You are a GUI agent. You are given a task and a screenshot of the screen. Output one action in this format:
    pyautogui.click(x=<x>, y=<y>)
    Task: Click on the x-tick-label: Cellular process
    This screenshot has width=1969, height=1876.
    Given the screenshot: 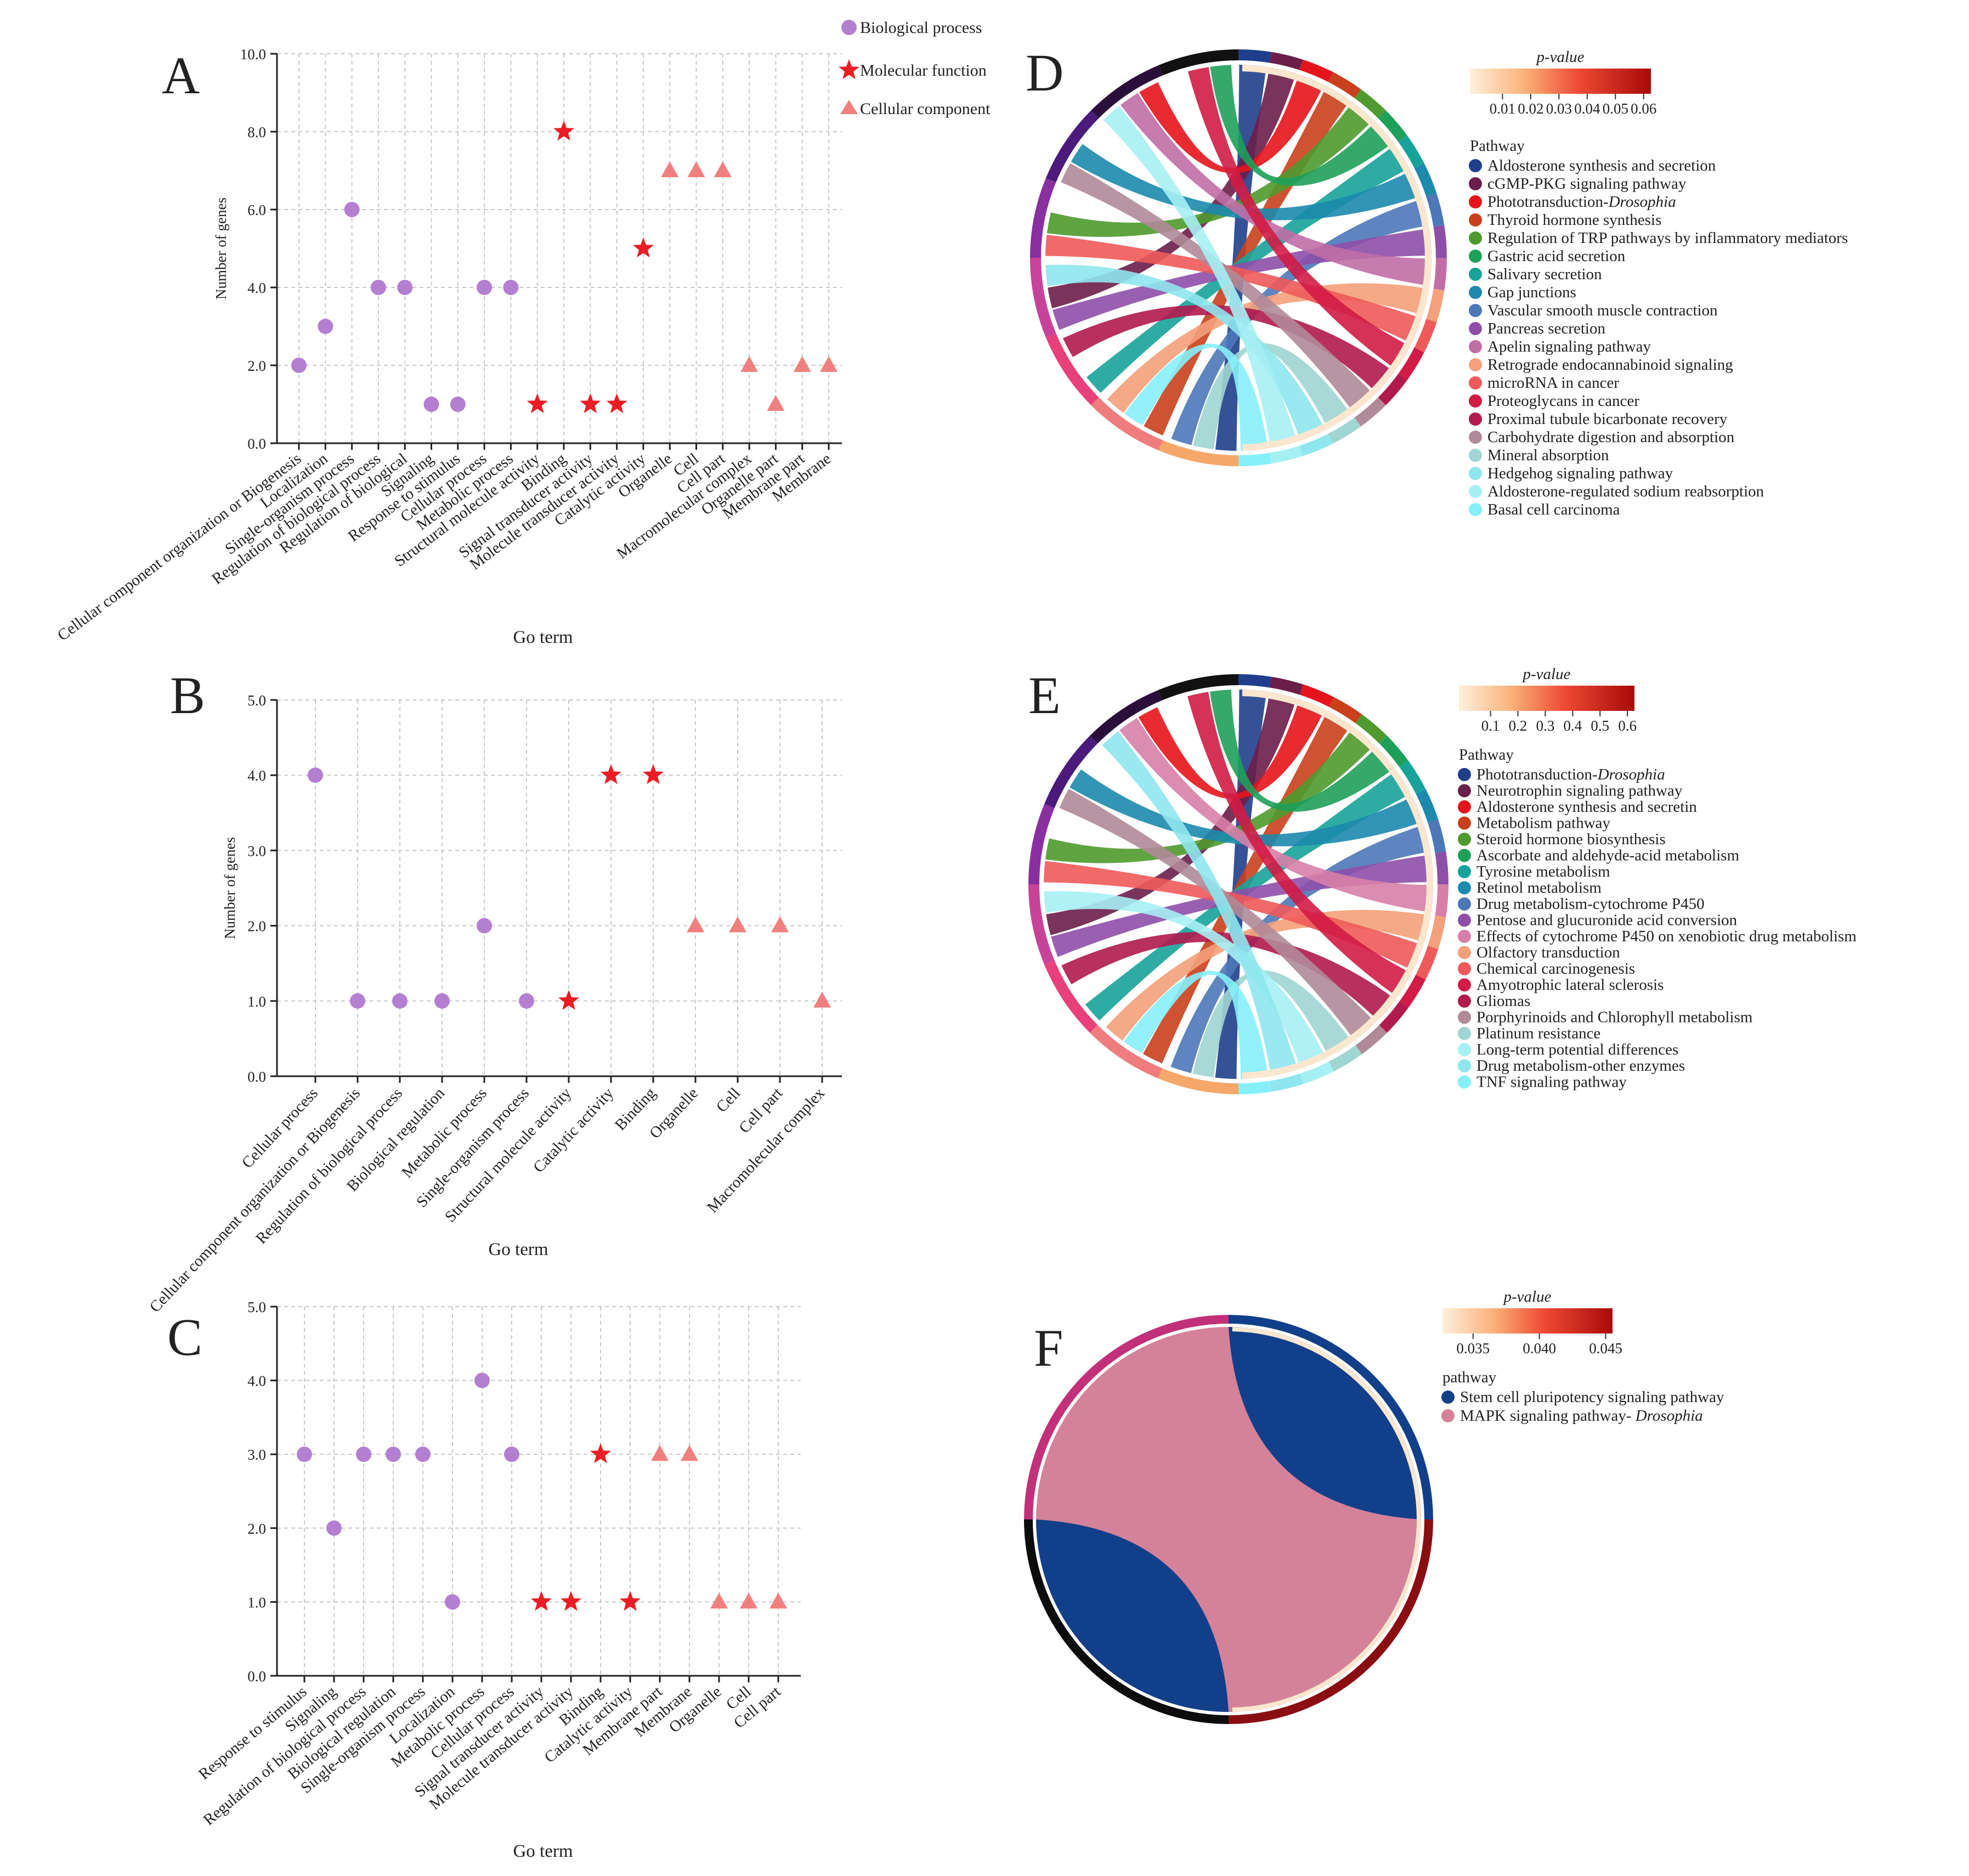 What is the action you would take?
    pyautogui.click(x=280, y=1128)
    